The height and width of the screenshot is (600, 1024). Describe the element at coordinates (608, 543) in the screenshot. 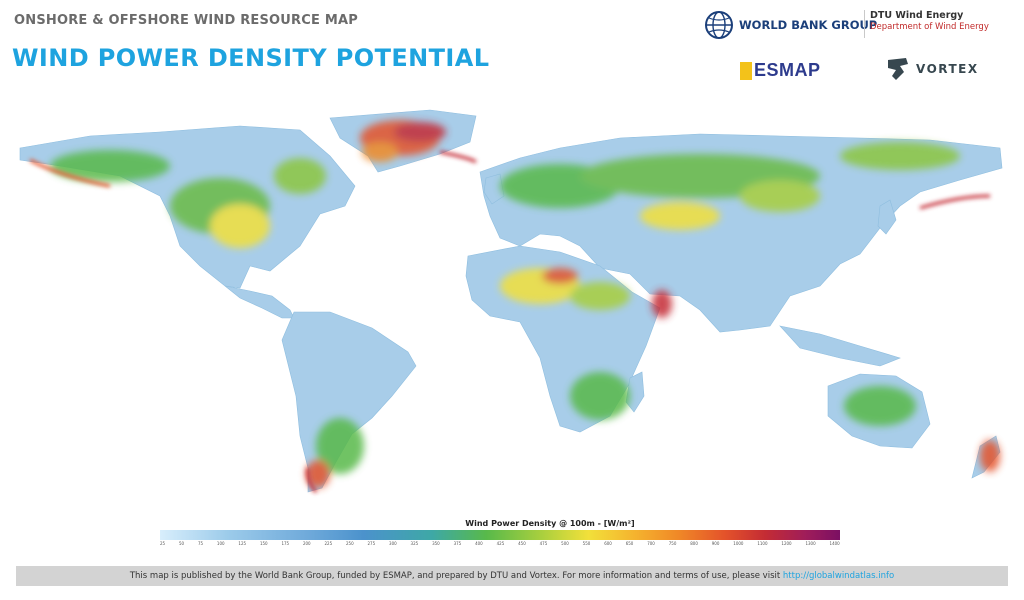

I see `legend-tick: 600` at that location.